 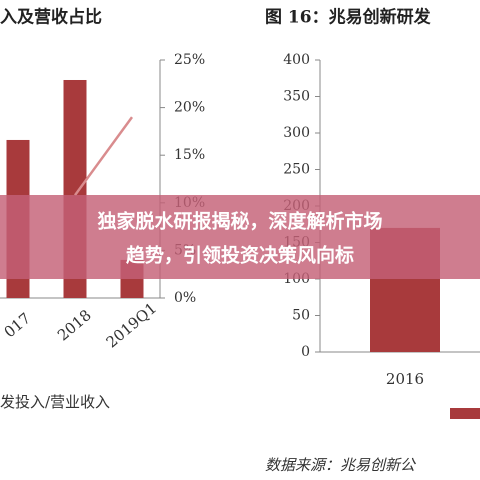 I want to click on banner-text: 趋势，引领投资决策风向标, so click(x=240, y=255).